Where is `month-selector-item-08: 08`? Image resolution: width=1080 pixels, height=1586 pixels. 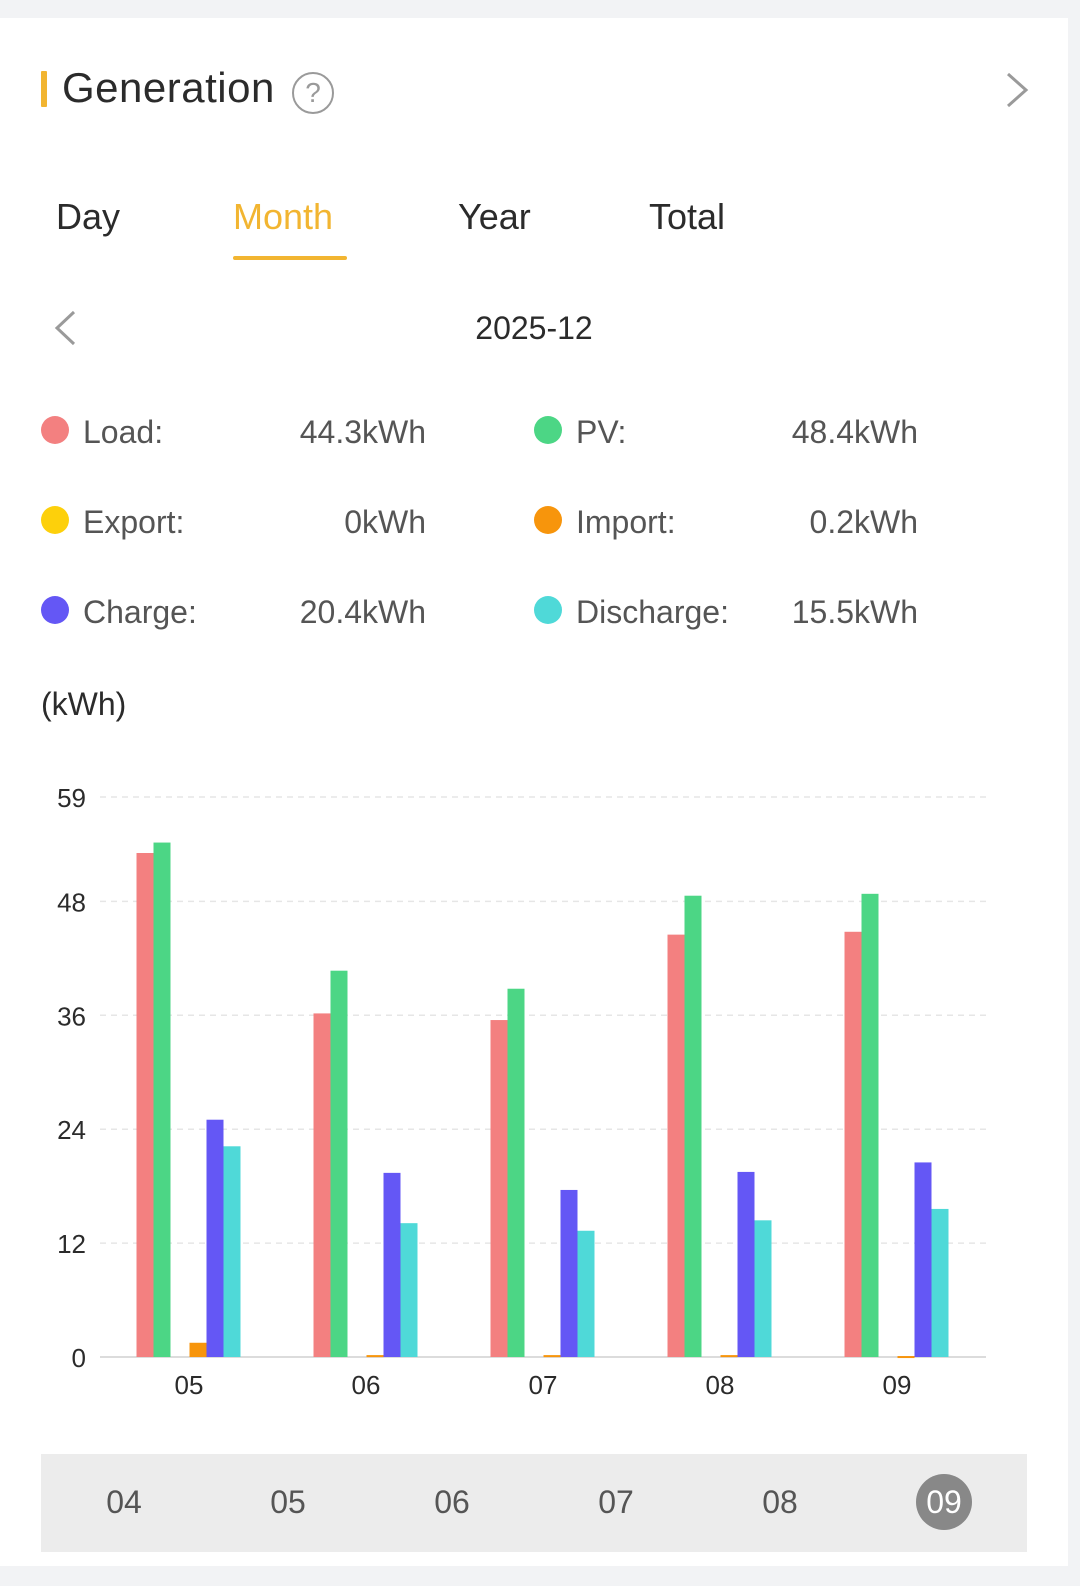 month-selector-item-08: 08 is located at coordinates (780, 1502).